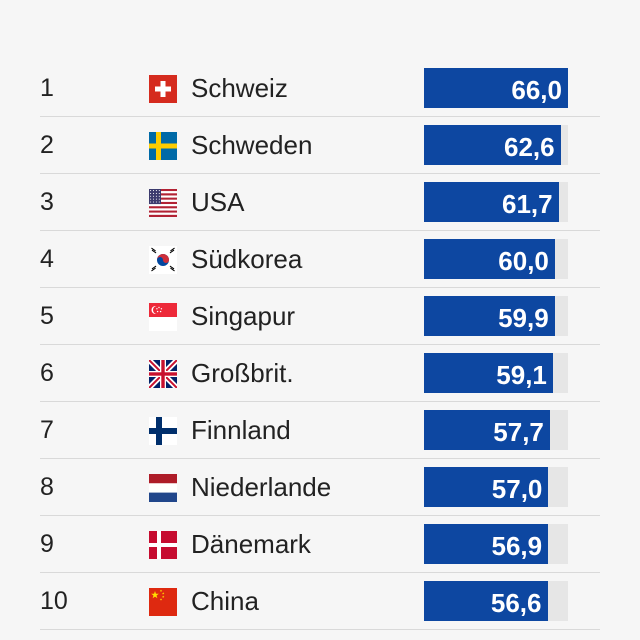  What do you see at coordinates (242, 373) in the screenshot?
I see `country-label: Großbrit.` at bounding box center [242, 373].